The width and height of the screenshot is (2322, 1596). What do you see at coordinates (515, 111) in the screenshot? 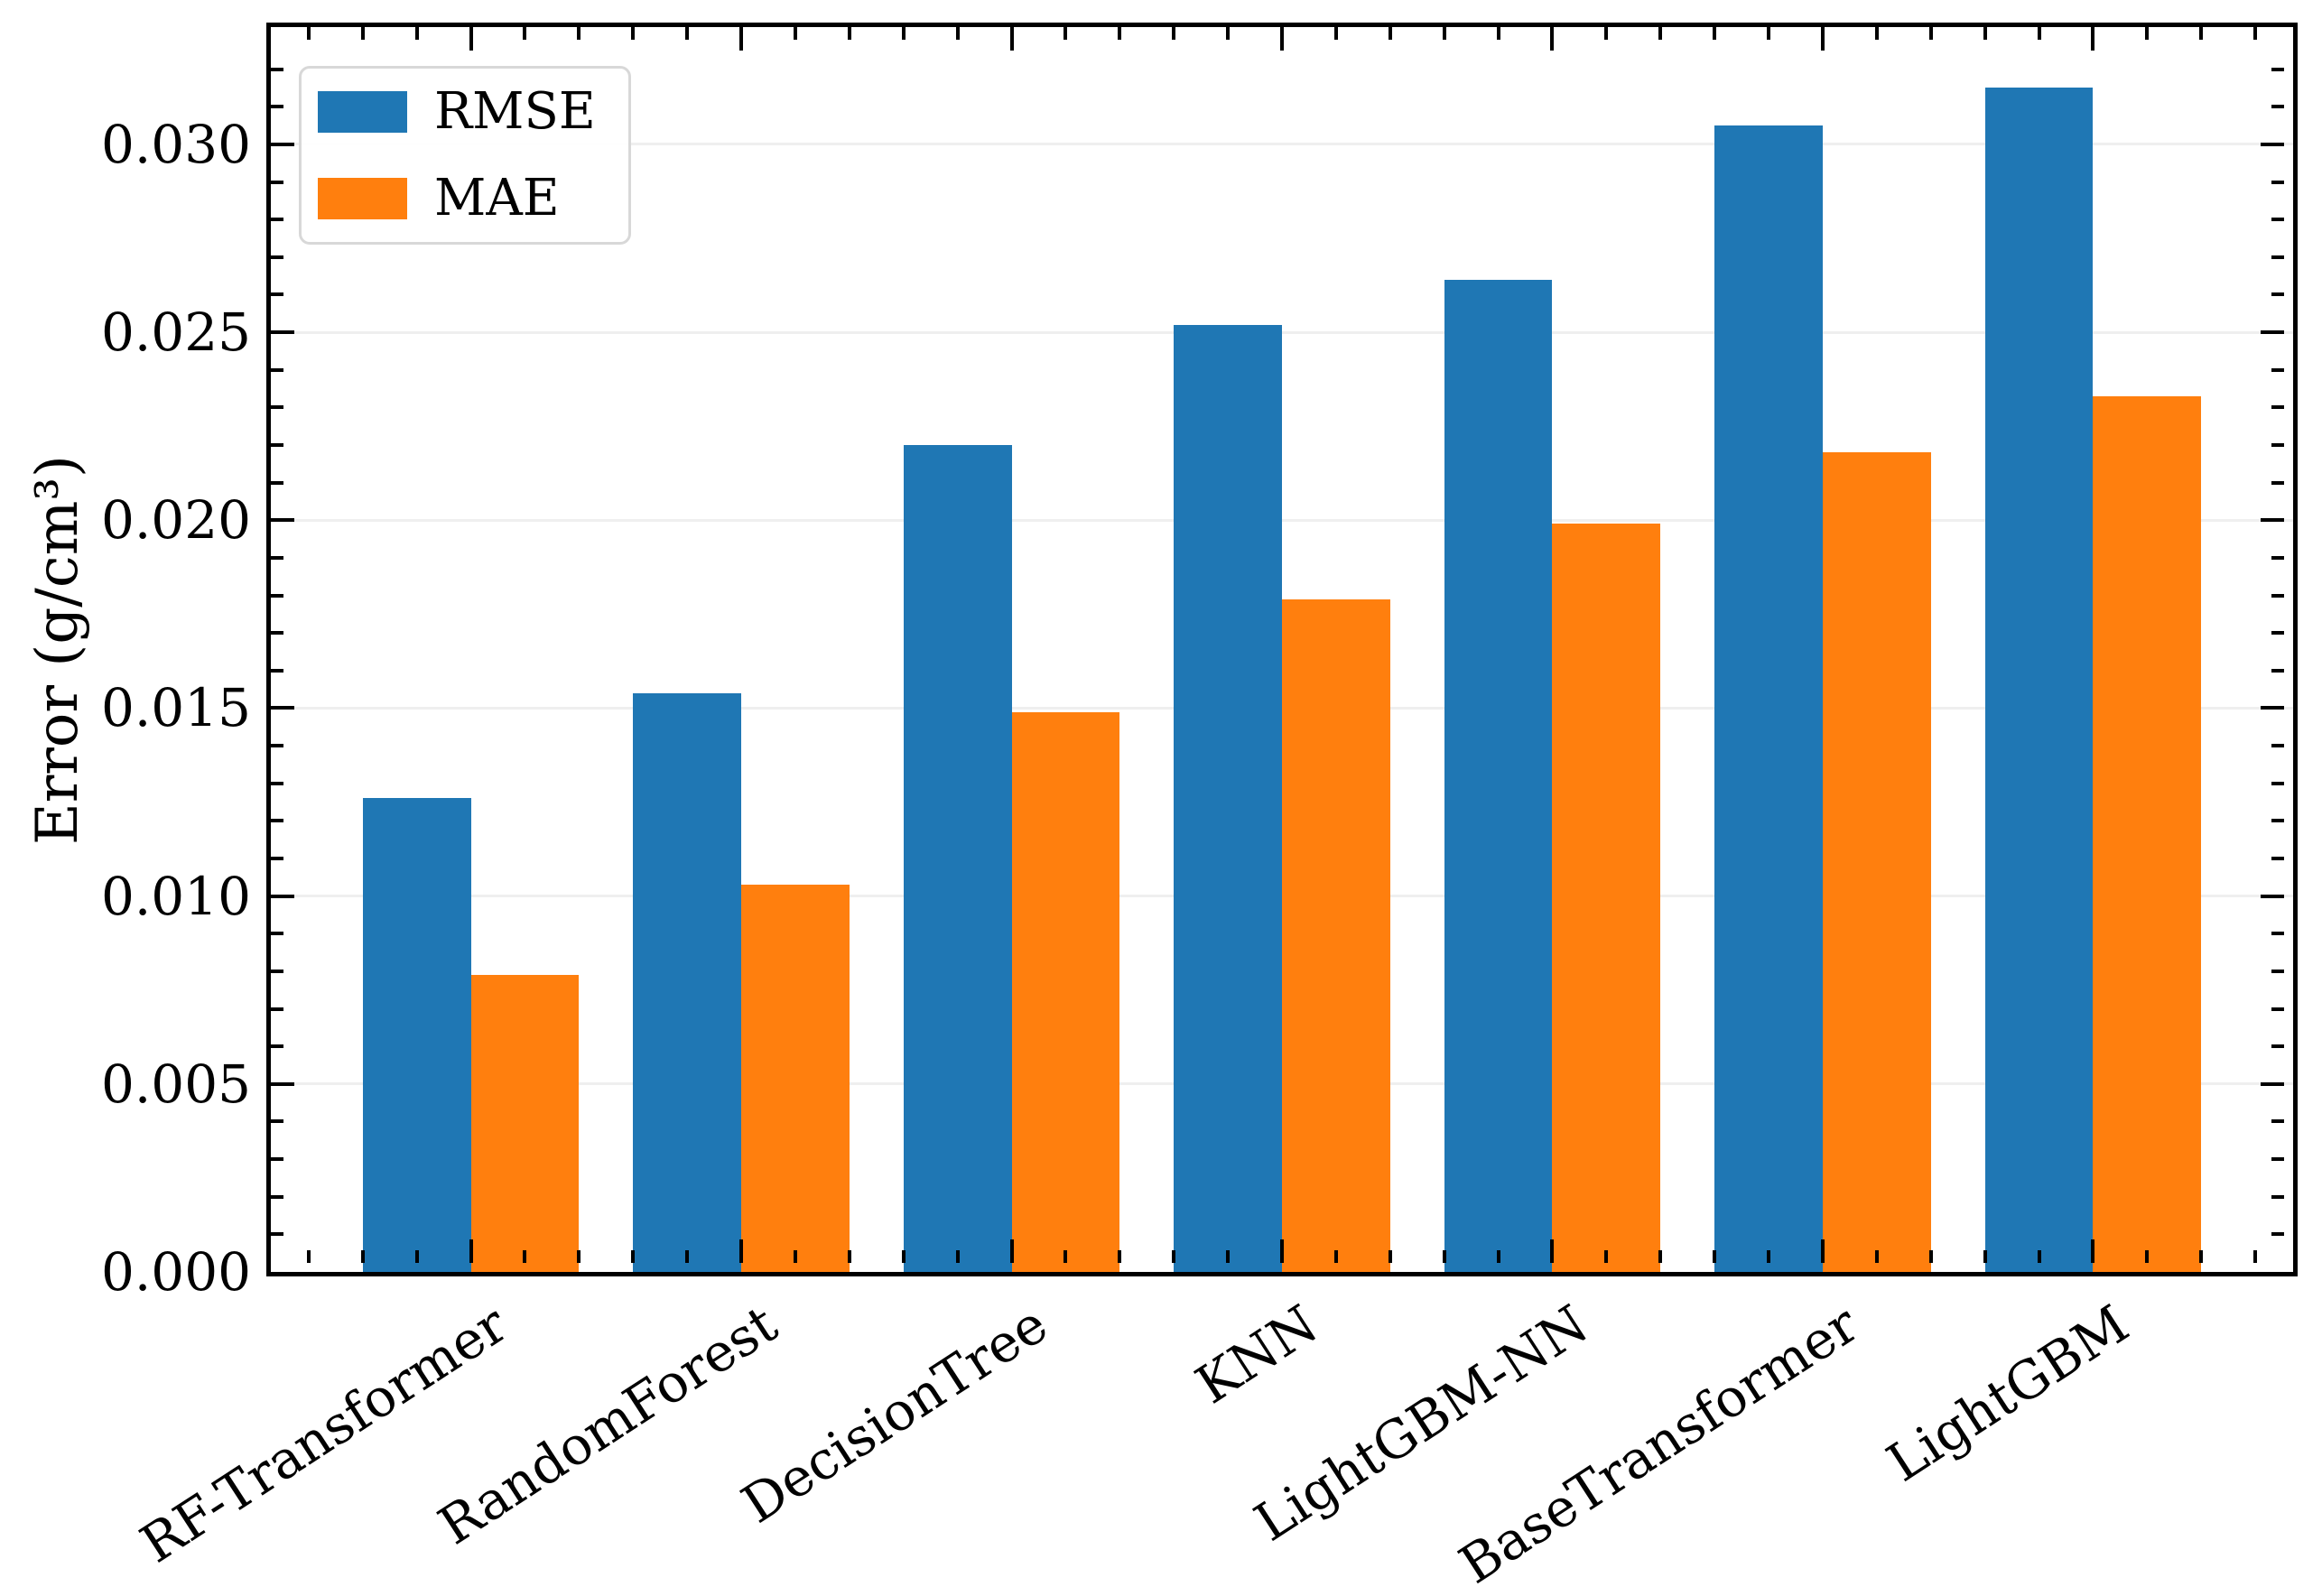
I see `legend-label-rmse: RMSE` at bounding box center [515, 111].